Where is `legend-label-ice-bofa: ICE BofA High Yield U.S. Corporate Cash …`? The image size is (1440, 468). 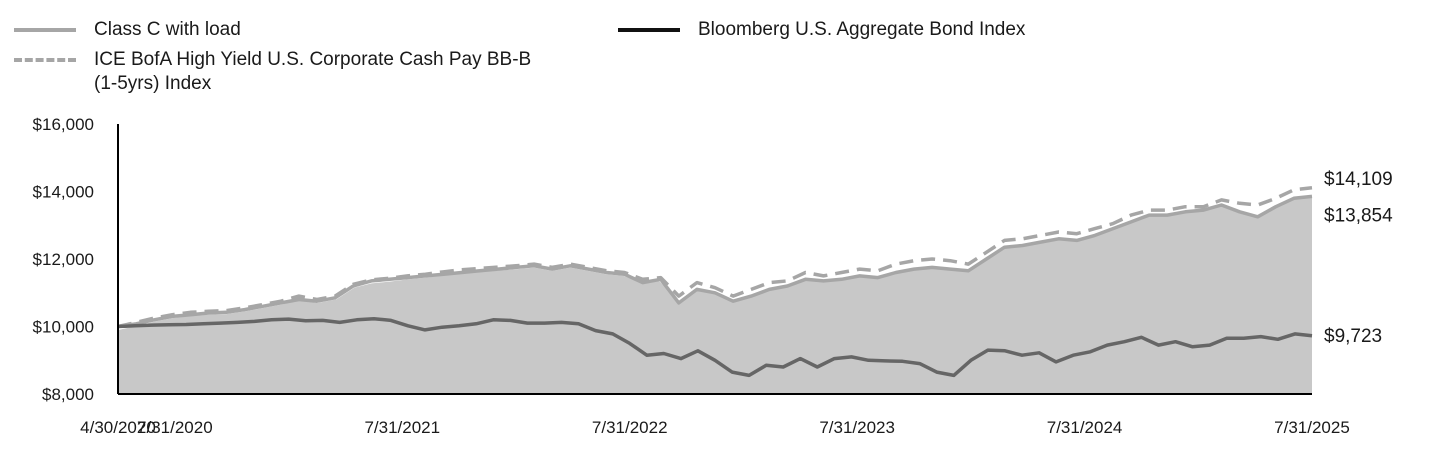 legend-label-ice-bofa: ICE BofA High Yield U.S. Corporate Cash … is located at coordinates (313, 71).